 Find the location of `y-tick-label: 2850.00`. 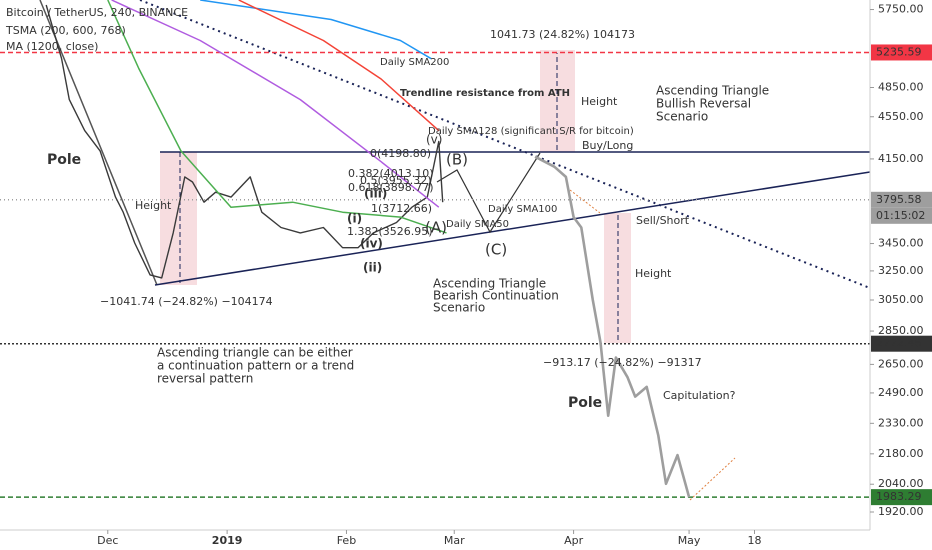

y-tick-label: 2850.00 is located at coordinates (901, 330).